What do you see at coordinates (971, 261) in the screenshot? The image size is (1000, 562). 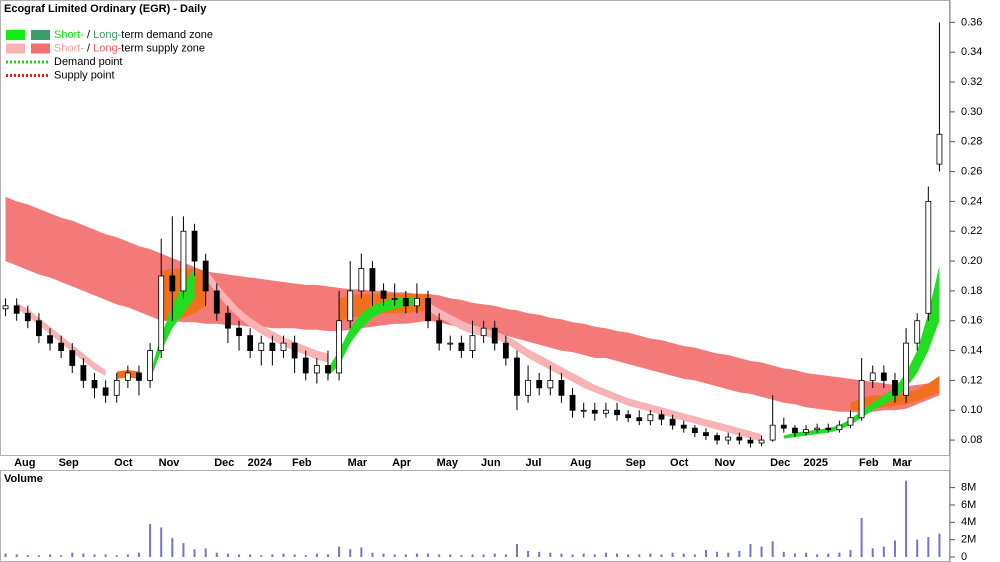 I see `y-tick-label: 0.20` at bounding box center [971, 261].